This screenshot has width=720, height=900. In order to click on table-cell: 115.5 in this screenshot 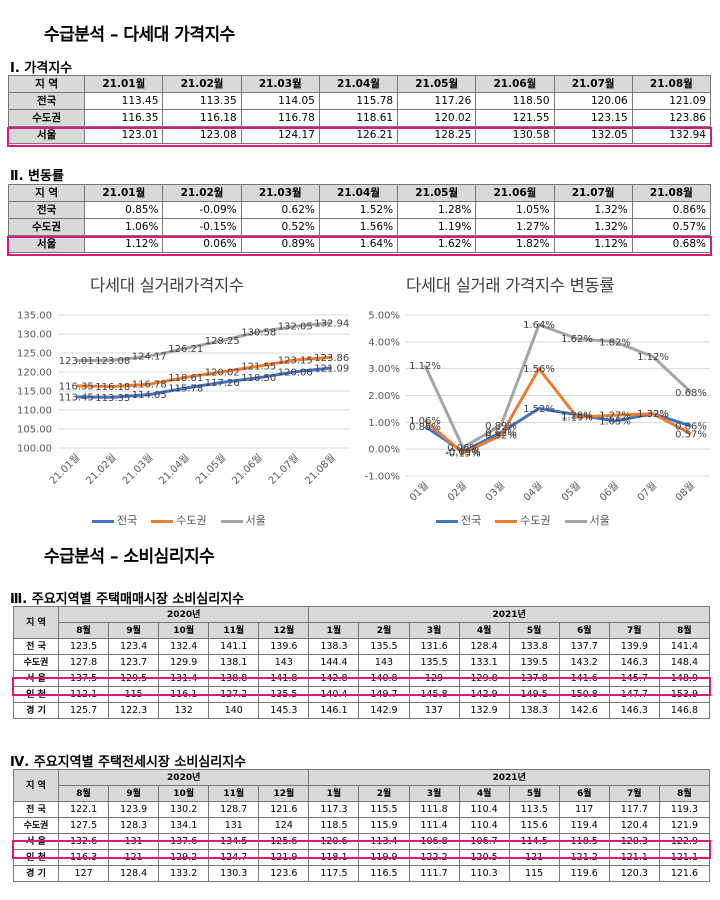, I will do `click(384, 809)`.